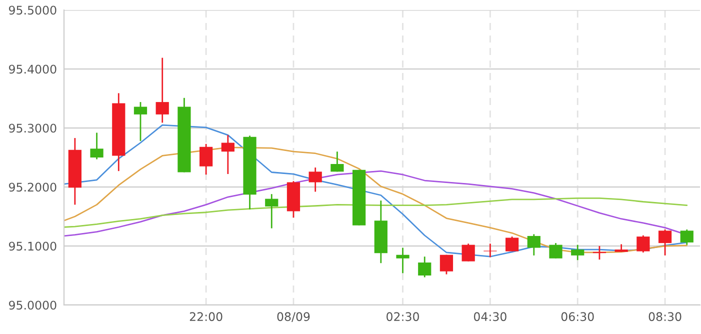  What do you see at coordinates (490, 317) in the screenshot?
I see `x-tick-label: 04:30` at bounding box center [490, 317].